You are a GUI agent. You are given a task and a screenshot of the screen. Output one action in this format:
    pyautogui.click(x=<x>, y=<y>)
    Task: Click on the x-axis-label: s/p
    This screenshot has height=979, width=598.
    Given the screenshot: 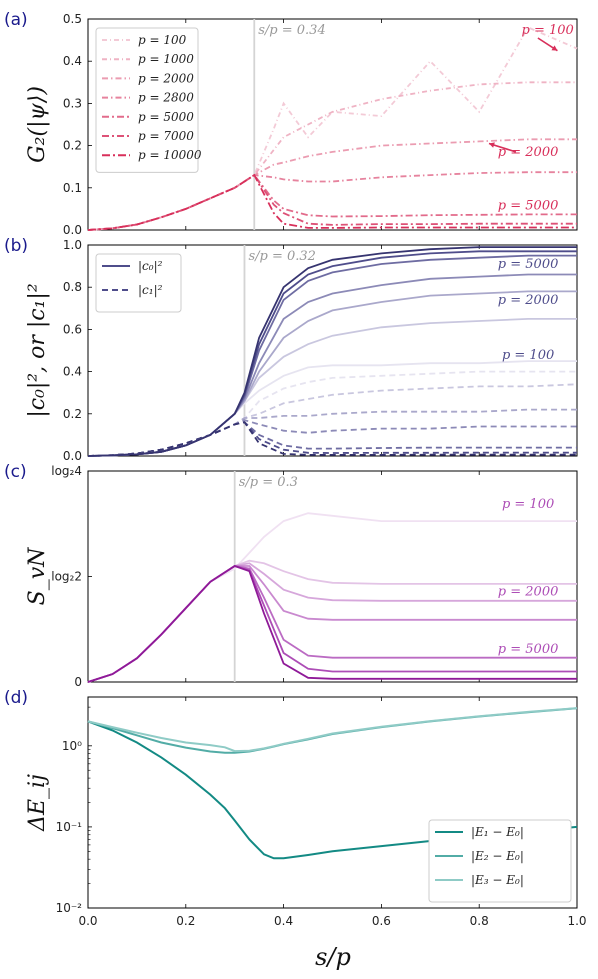 What is the action you would take?
    pyautogui.click(x=333, y=957)
    